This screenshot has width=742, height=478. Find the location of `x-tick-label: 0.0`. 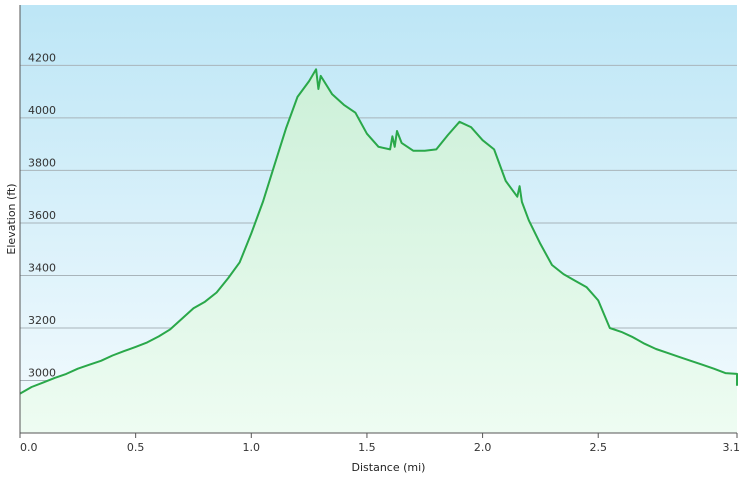

x-tick-label: 0.0 is located at coordinates (29, 447).